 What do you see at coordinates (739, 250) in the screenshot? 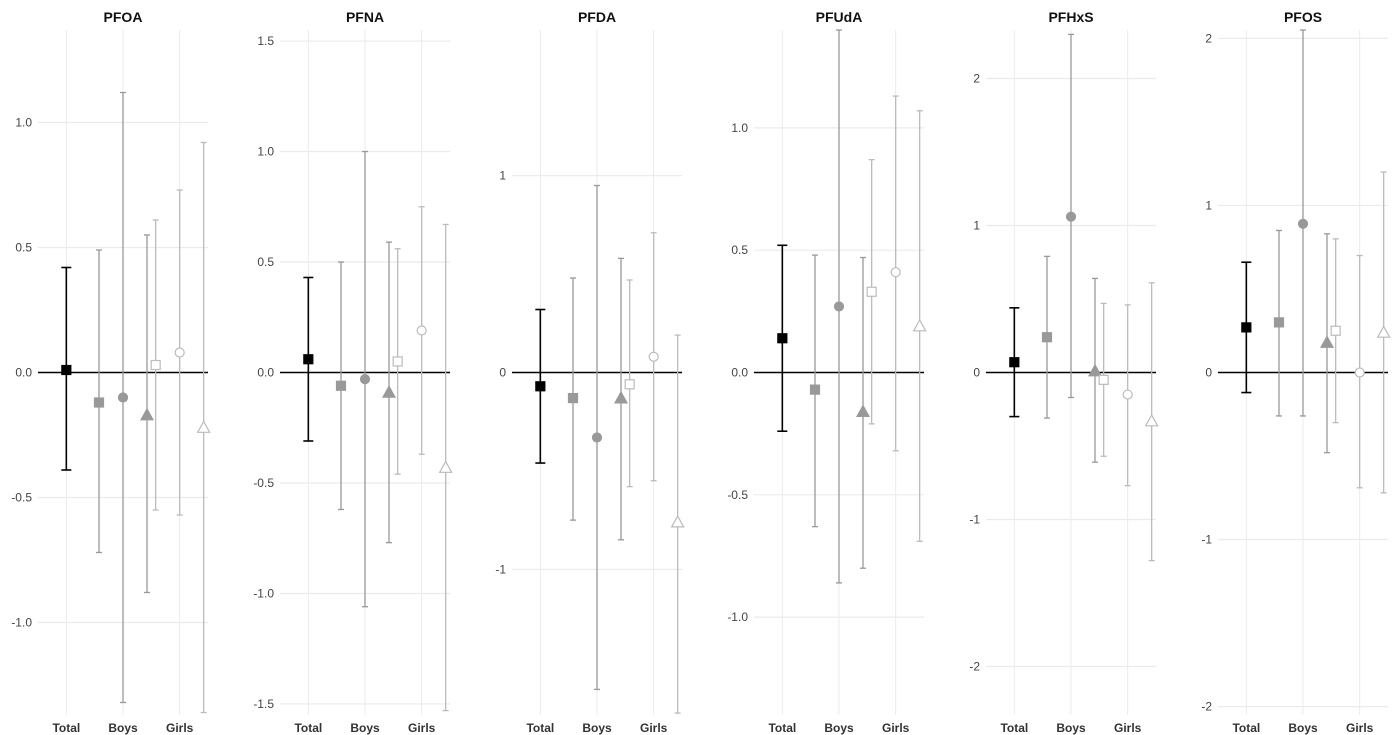
I see `y-tick-label: 0.5` at bounding box center [739, 250].